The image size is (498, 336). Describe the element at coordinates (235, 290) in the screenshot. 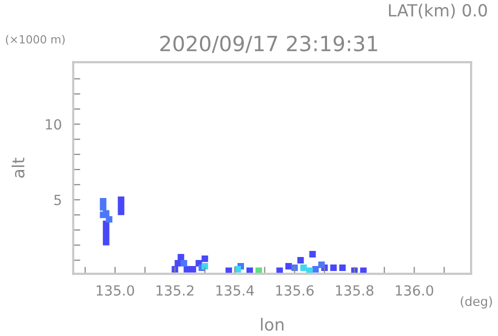

I see `x-tick-label: 135.4` at that location.